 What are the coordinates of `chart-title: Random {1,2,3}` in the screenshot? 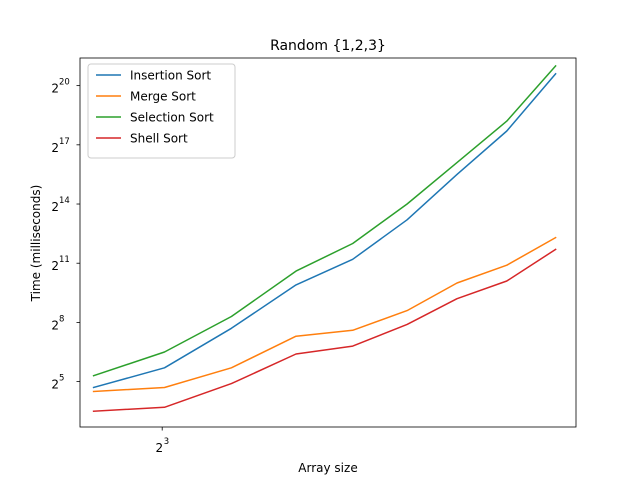 It's located at (328, 46).